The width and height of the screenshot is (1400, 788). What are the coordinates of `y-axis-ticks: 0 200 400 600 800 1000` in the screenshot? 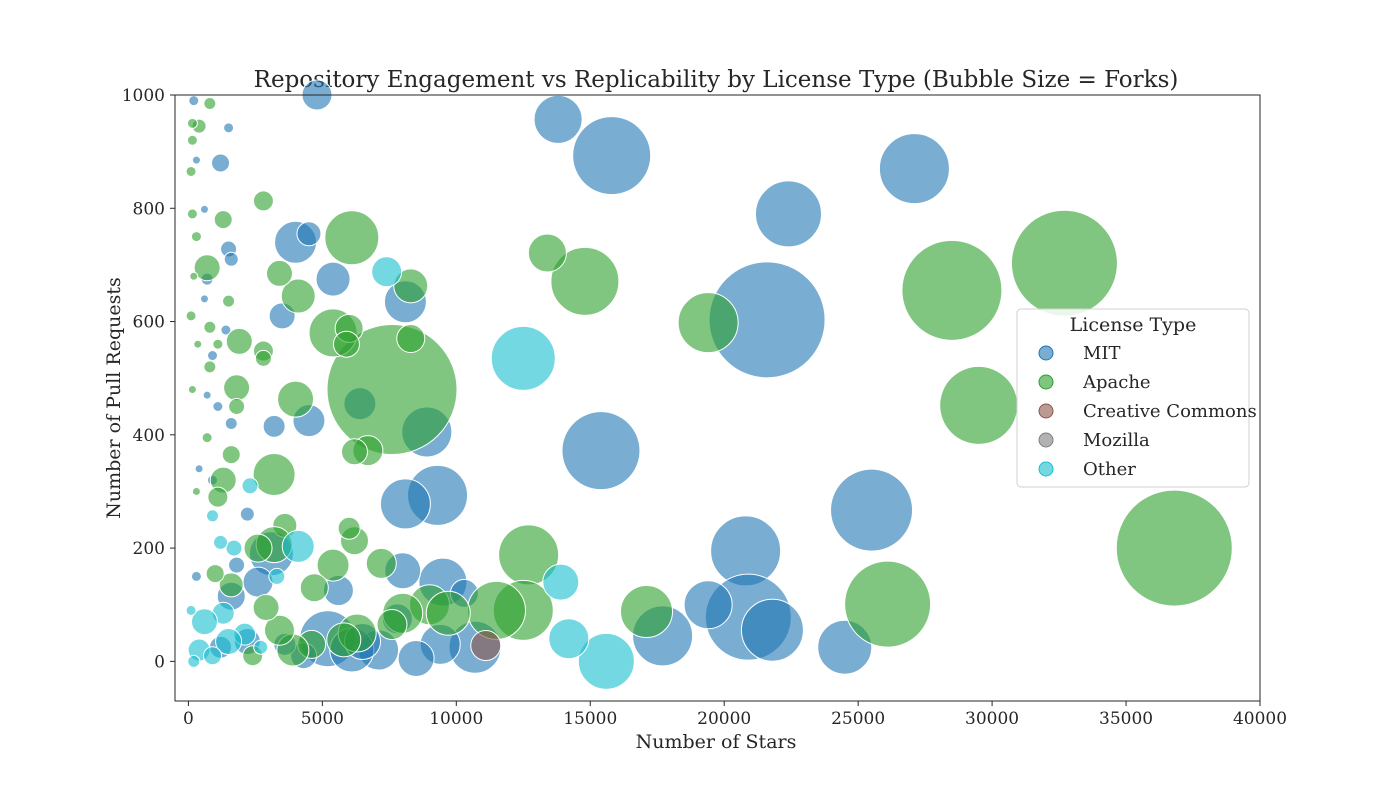 It's located at (148, 379).